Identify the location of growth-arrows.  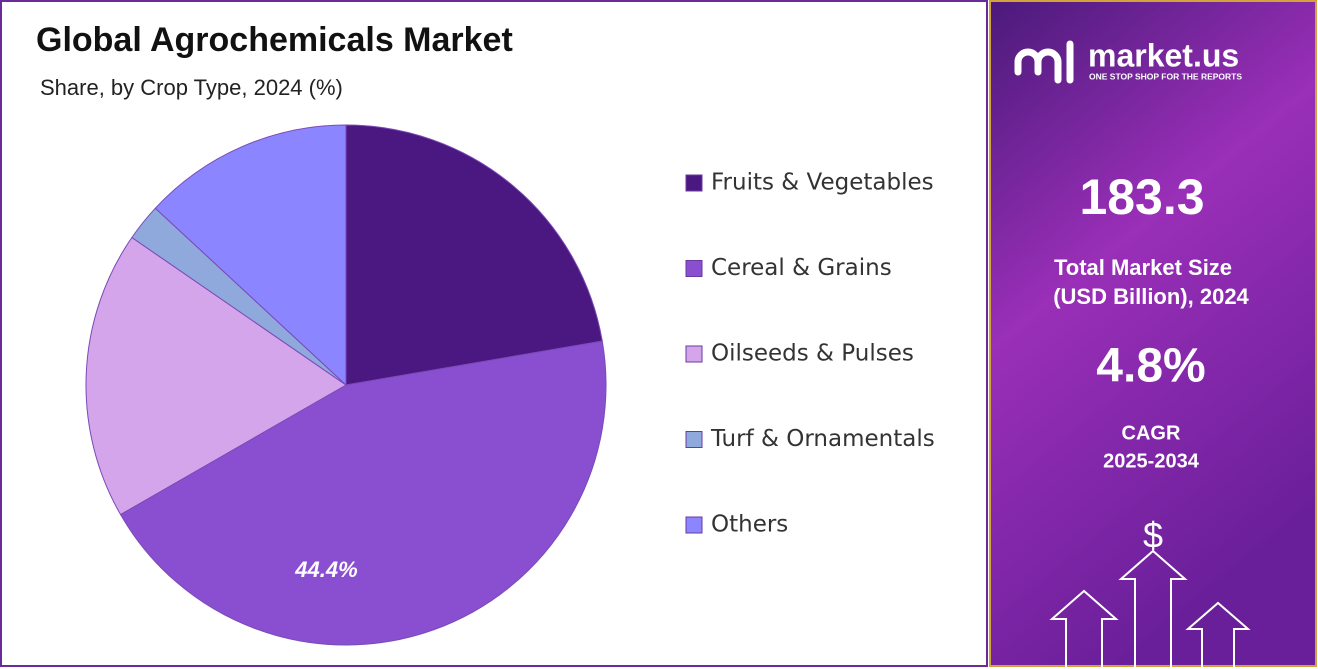
(1150, 609).